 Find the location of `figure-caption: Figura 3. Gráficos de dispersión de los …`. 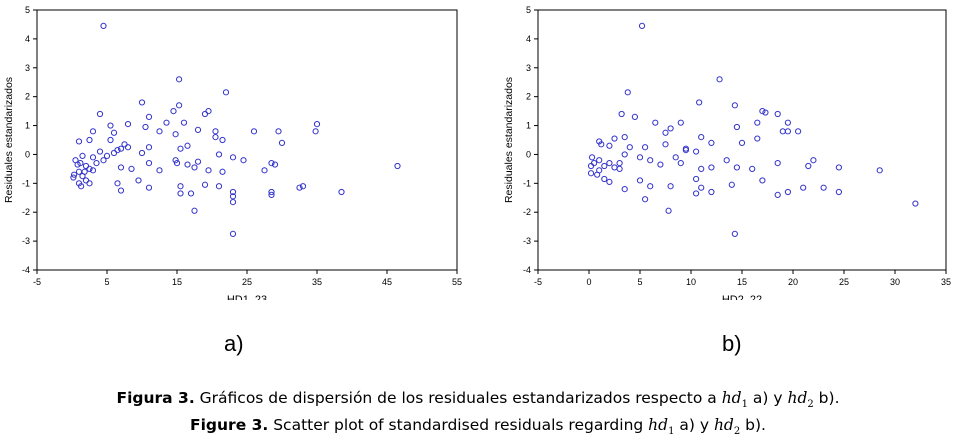

figure-caption: Figura 3. Gráficos de dispersión de los … is located at coordinates (478, 415).